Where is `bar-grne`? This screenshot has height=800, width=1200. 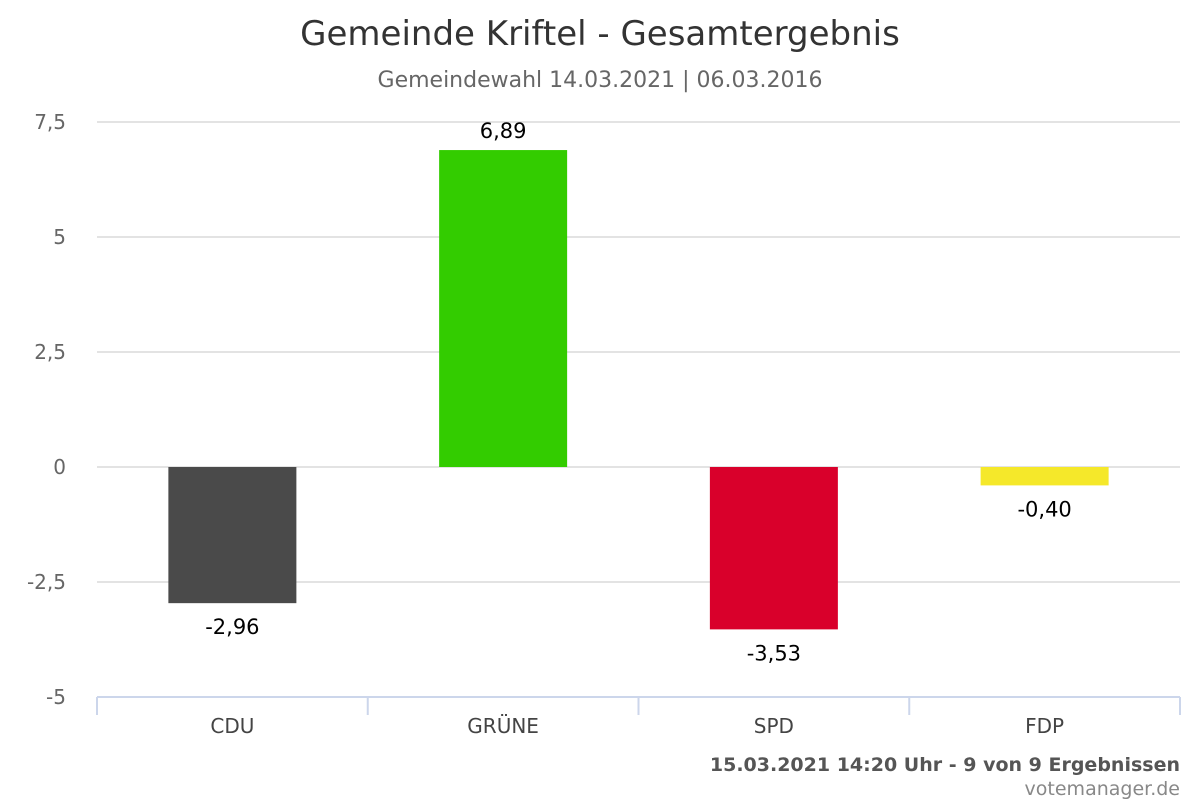 bar-grne is located at coordinates (503, 308).